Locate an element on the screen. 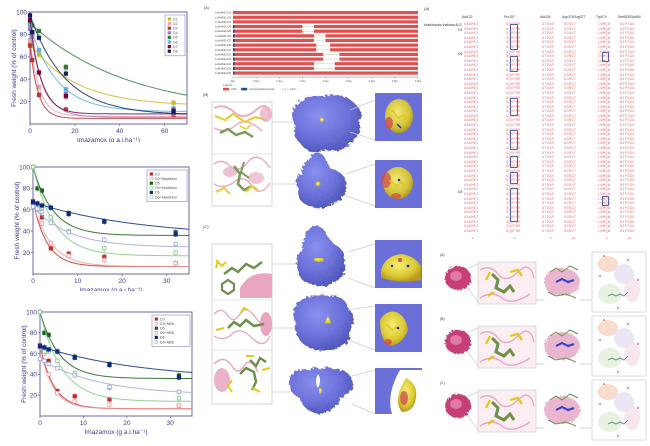  legend-label: D3+NBD is located at coordinates (167, 324).